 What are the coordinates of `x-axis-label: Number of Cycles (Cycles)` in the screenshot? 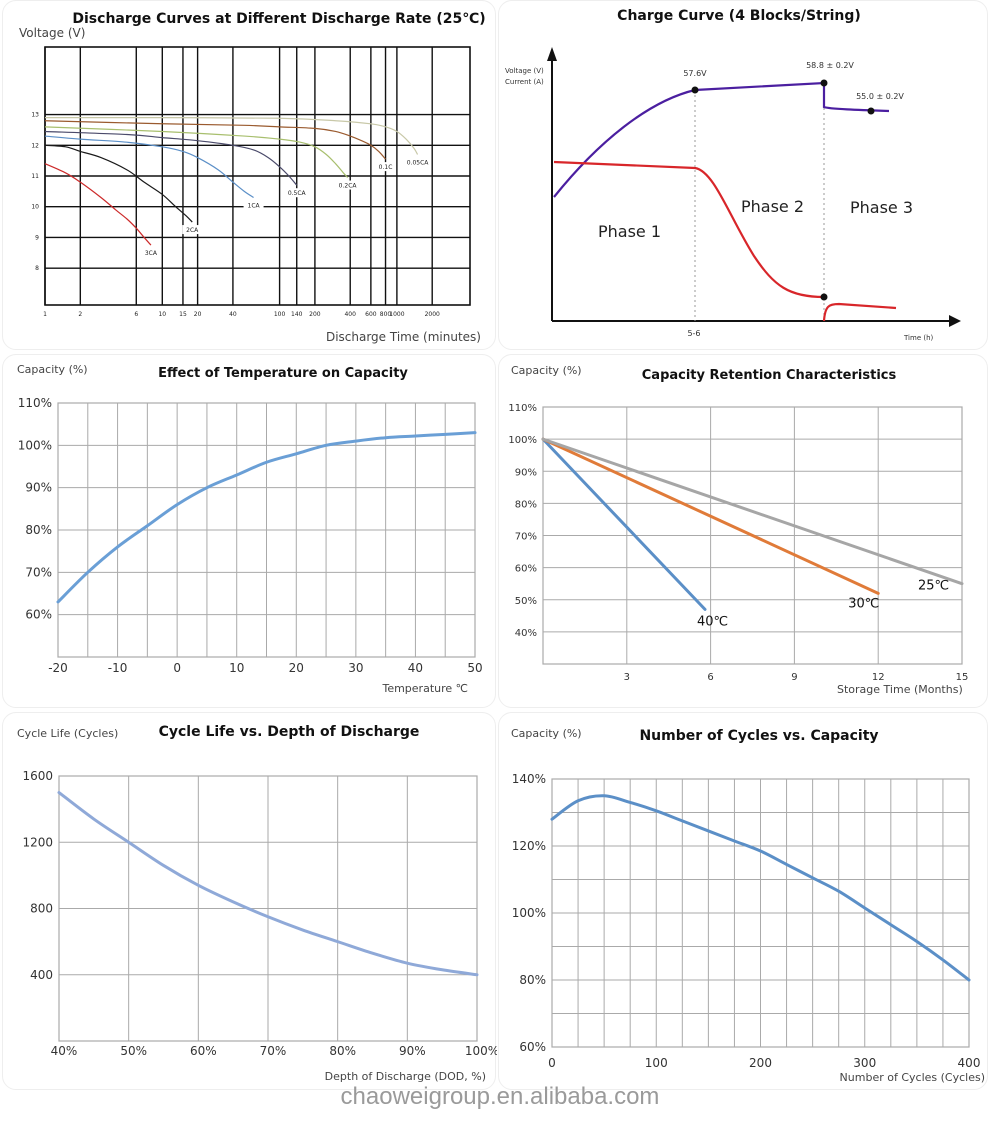 It's located at (912, 1077).